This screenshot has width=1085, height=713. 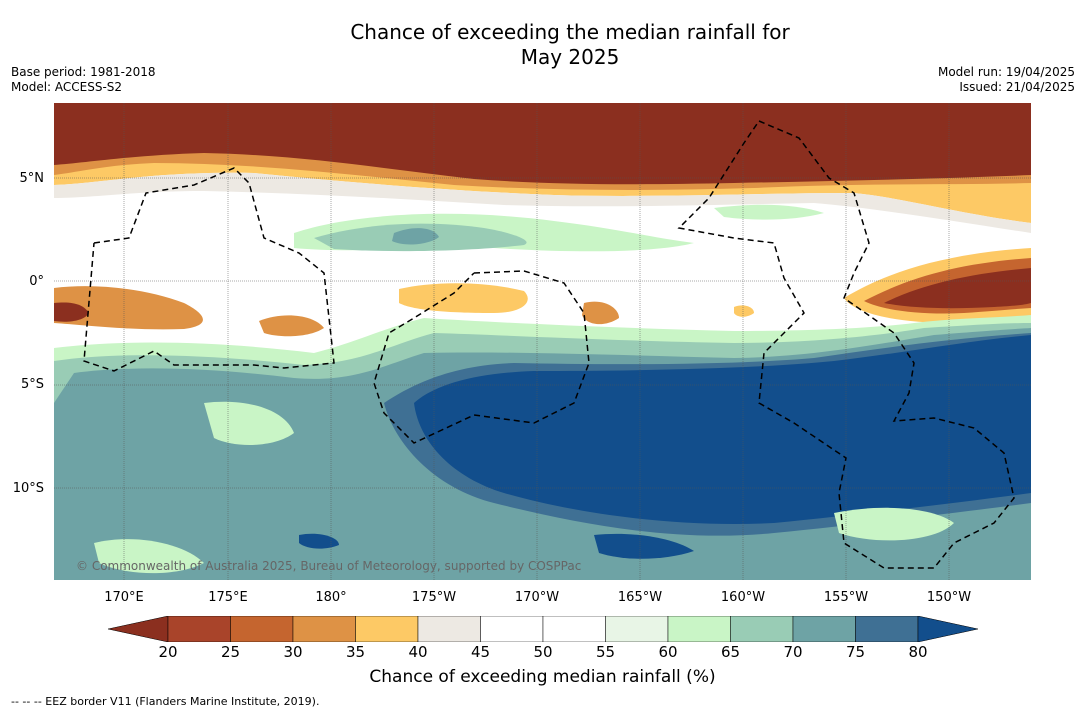 What do you see at coordinates (36, 281) in the screenshot?
I see `lat-label-0: 0°` at bounding box center [36, 281].